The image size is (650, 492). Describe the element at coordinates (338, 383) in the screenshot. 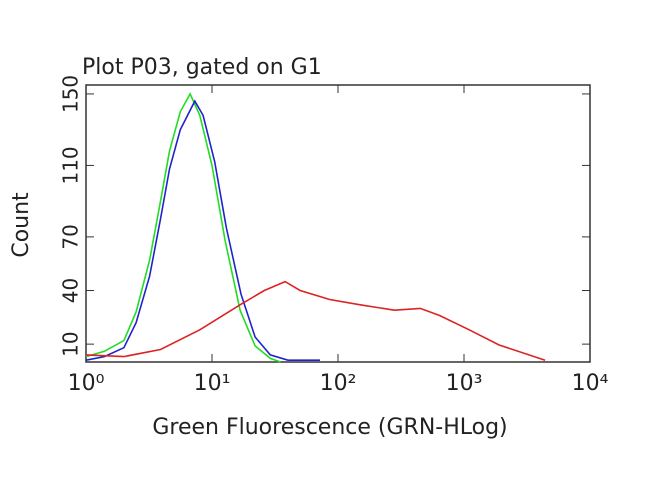

I see `x-tick-label: 10²` at that location.